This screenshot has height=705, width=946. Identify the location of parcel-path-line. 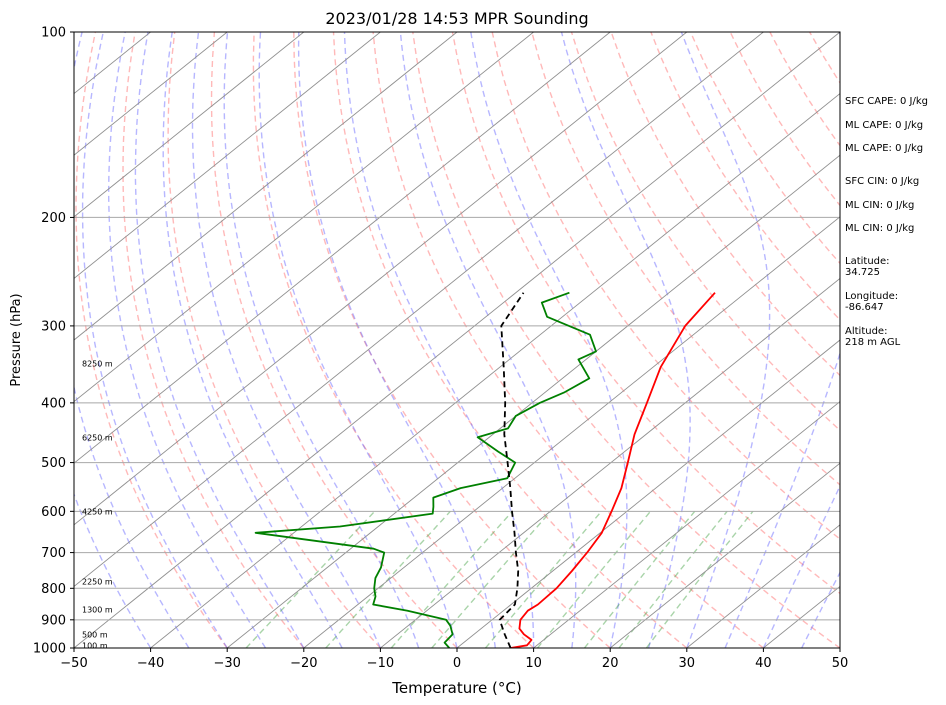
(511, 470).